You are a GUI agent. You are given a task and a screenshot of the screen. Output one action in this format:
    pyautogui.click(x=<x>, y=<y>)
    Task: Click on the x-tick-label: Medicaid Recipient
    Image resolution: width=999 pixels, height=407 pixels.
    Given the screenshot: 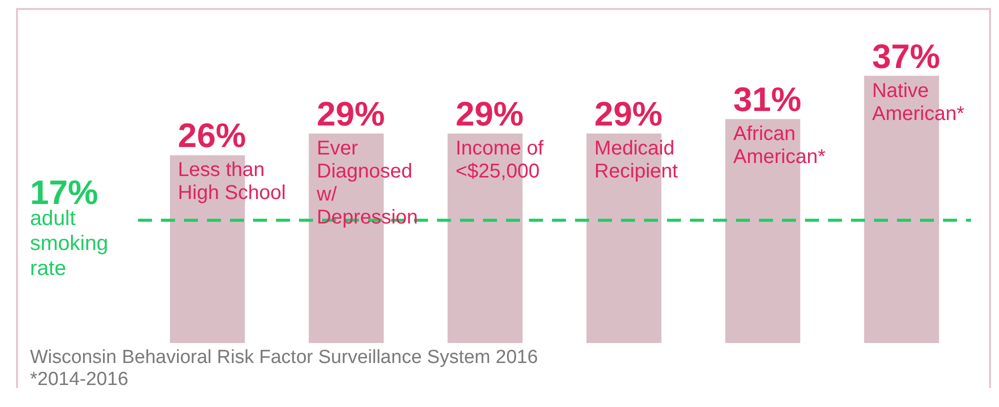 What is the action you would take?
    pyautogui.click(x=636, y=160)
    